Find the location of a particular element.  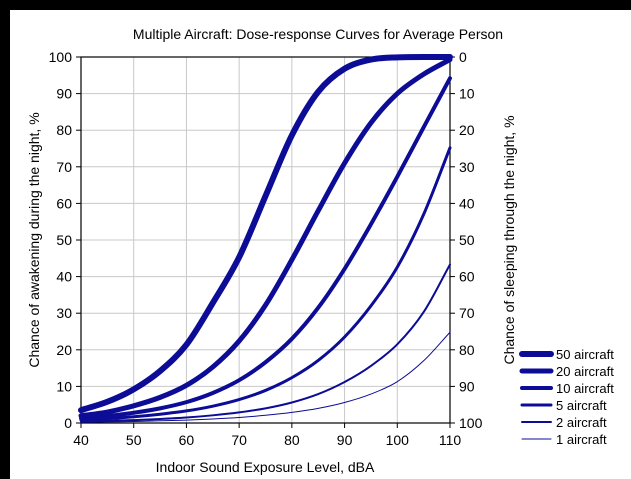

y2-tick-label: 0 is located at coordinates (463, 57).